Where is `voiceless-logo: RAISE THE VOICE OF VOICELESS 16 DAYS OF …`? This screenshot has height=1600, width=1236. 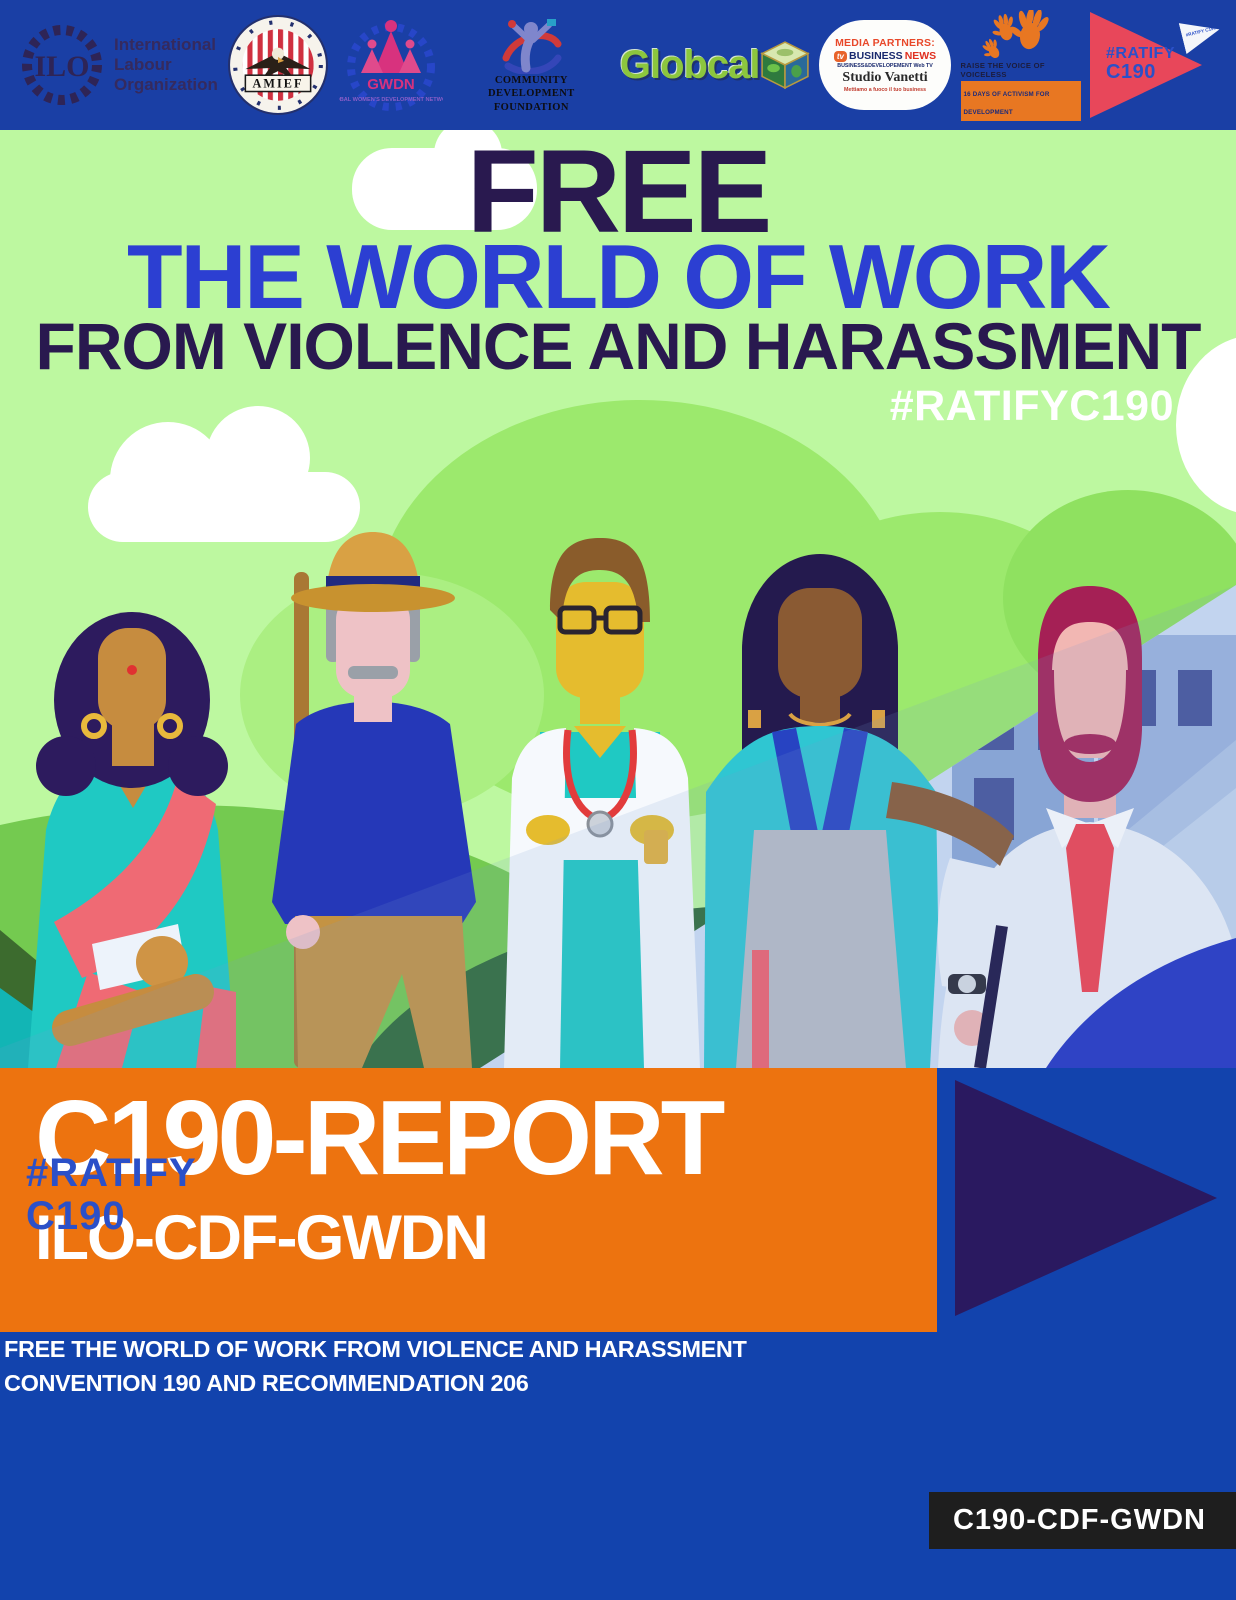
voiceless-logo: RAISE THE VOICE OF VOICELESS 16 DAYS OF … is located at coordinates (1020, 65).